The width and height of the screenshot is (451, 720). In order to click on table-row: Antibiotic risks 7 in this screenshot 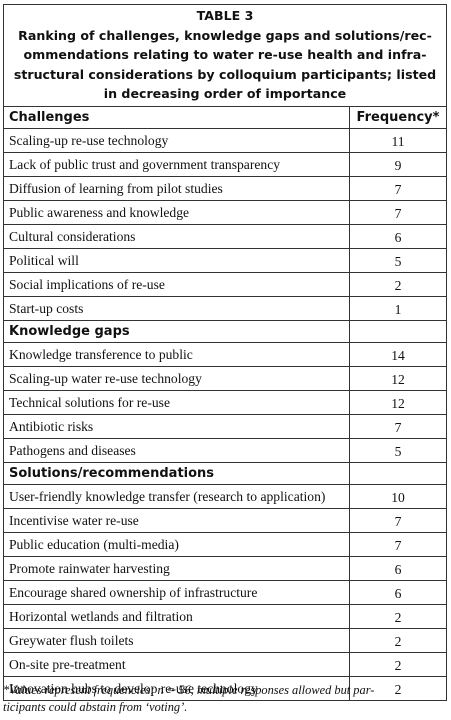, I will do `click(225, 426)`.